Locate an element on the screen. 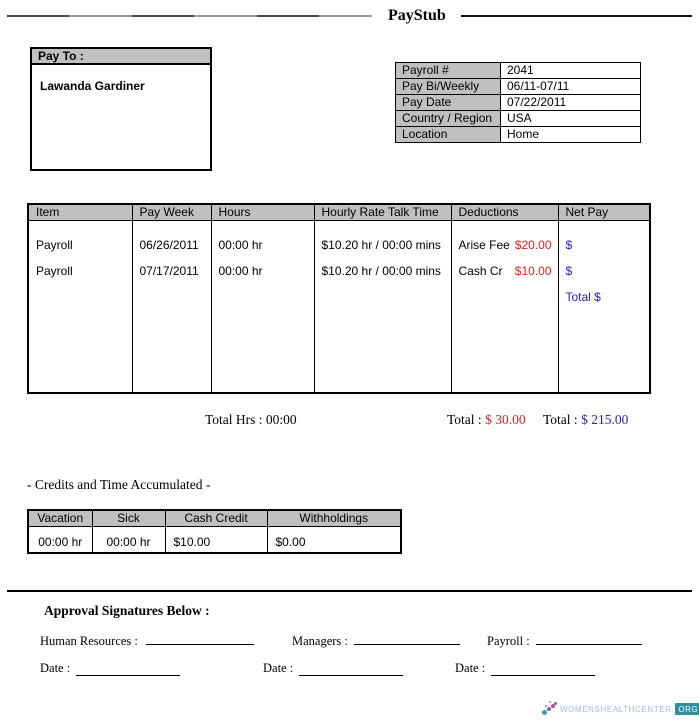 The image size is (699, 727). total-net-pay: Total : $ 215.00 is located at coordinates (585, 420).